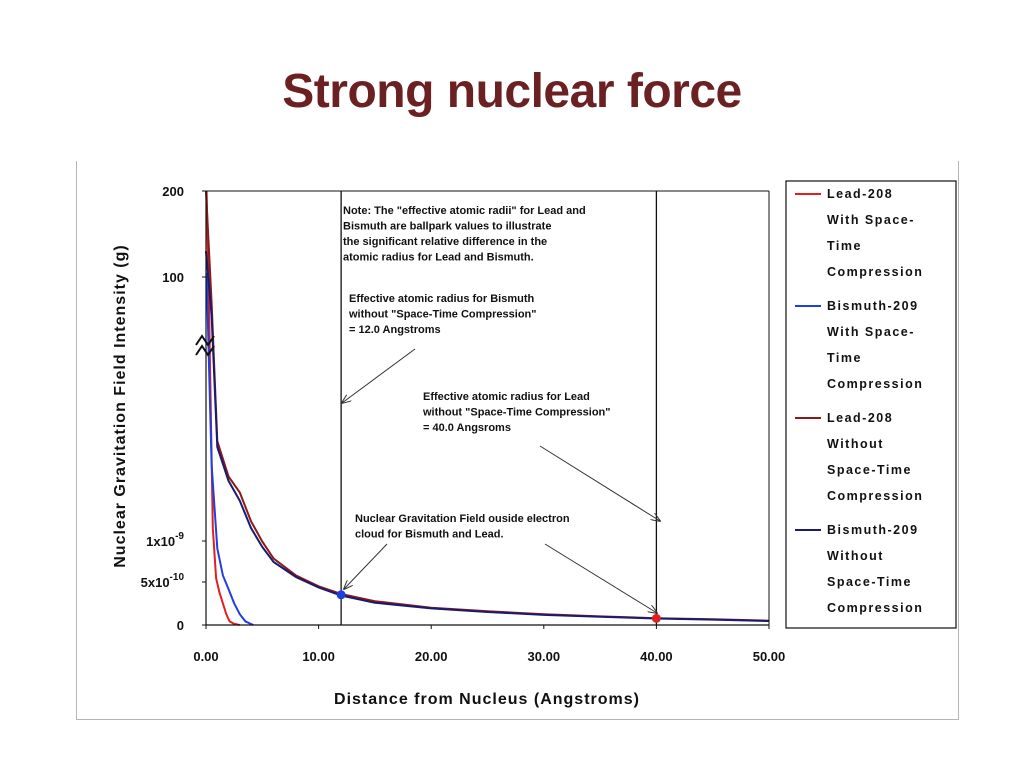 This screenshot has height=768, width=1024. Describe the element at coordinates (120, 406) in the screenshot. I see `y-axis-title: Nuclear Gravitation Field Intensity (g)` at that location.